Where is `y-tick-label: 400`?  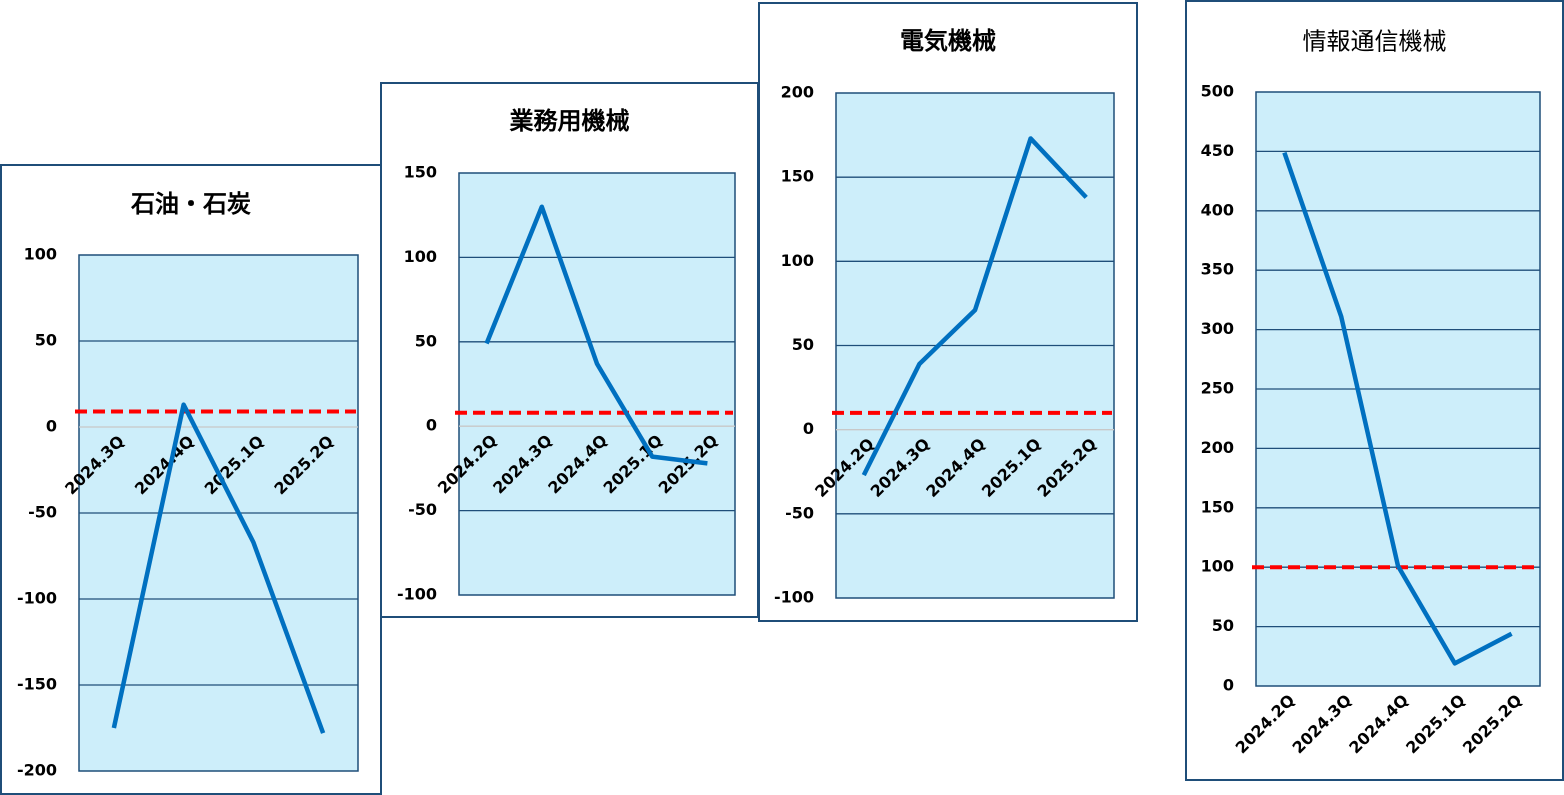 y-tick-label: 400 is located at coordinates (1217, 209).